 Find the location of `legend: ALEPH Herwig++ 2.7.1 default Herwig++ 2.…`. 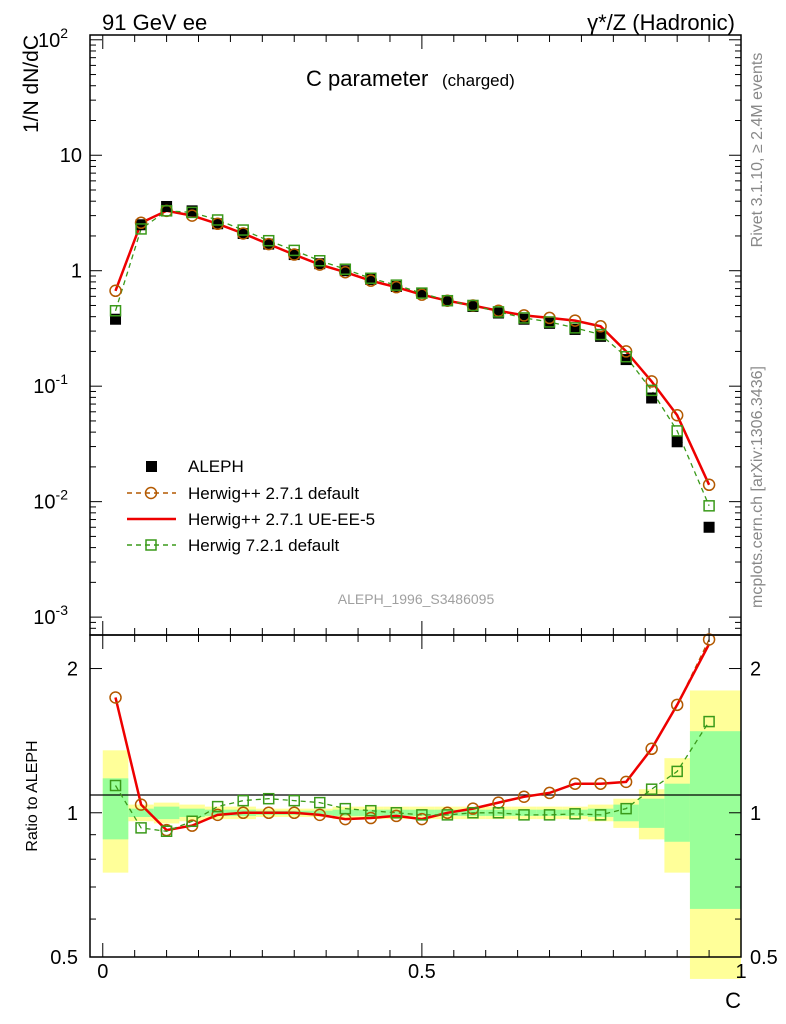

legend: ALEPH Herwig++ 2.7.1 default Herwig++ 2.… is located at coordinates (251, 506).